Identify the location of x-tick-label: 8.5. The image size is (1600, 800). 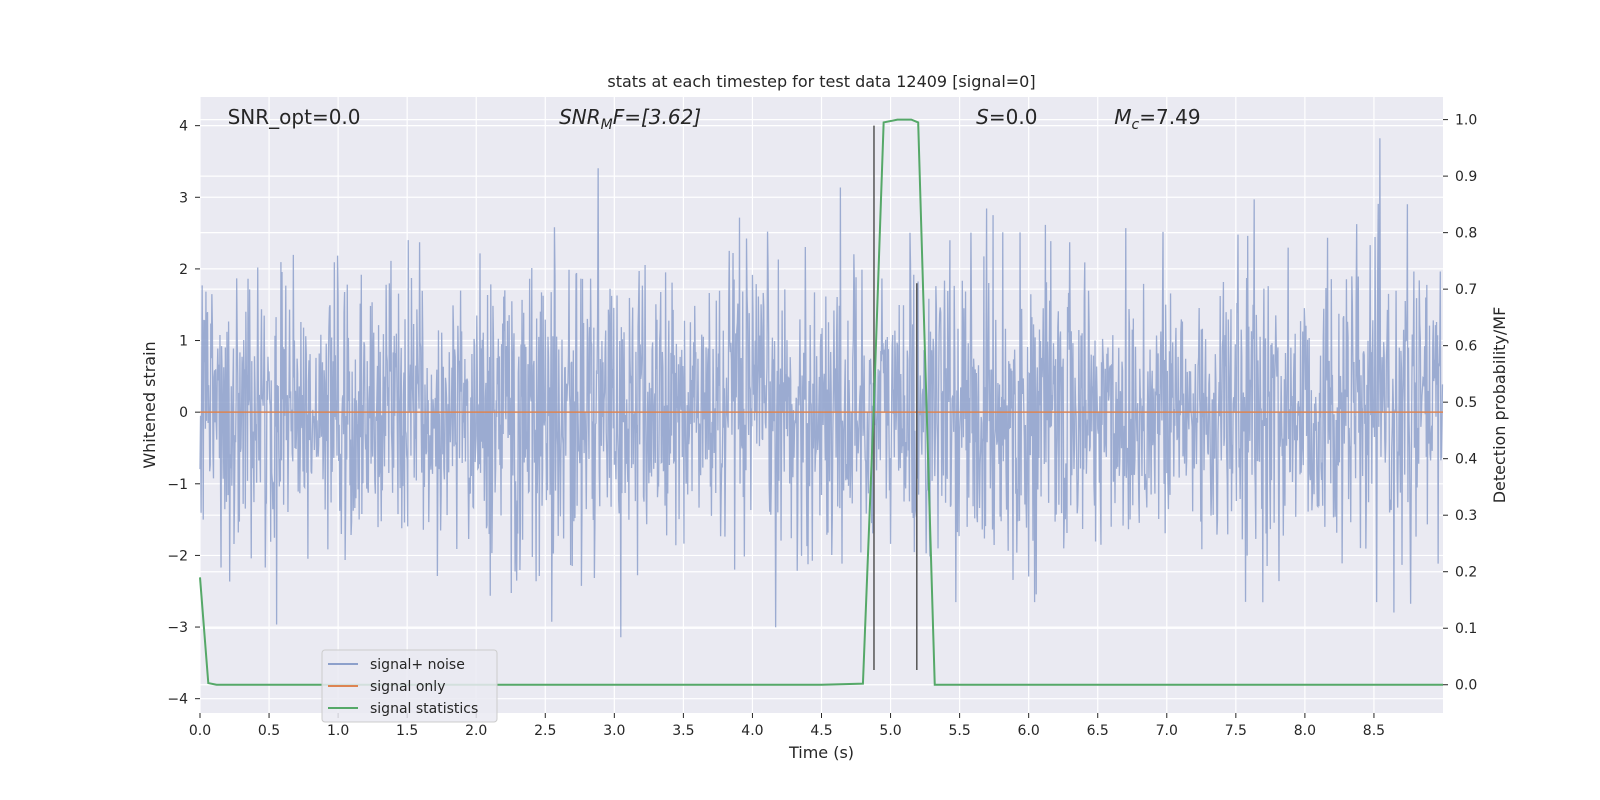
(1374, 731).